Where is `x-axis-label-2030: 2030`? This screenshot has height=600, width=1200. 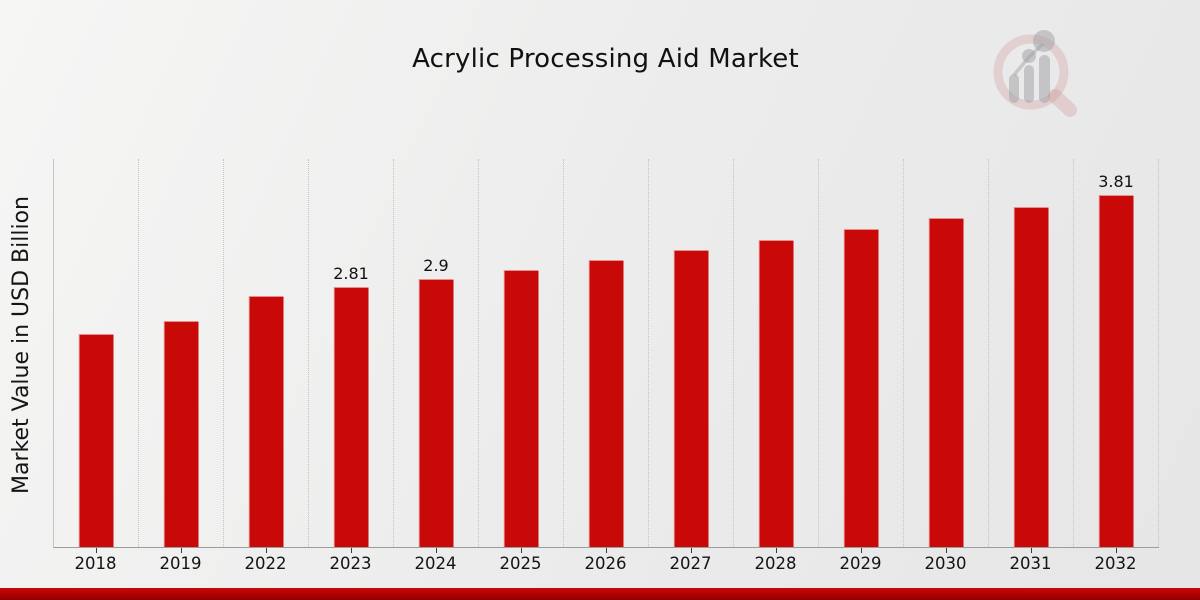
x-axis-label-2030: 2030 is located at coordinates (945, 563).